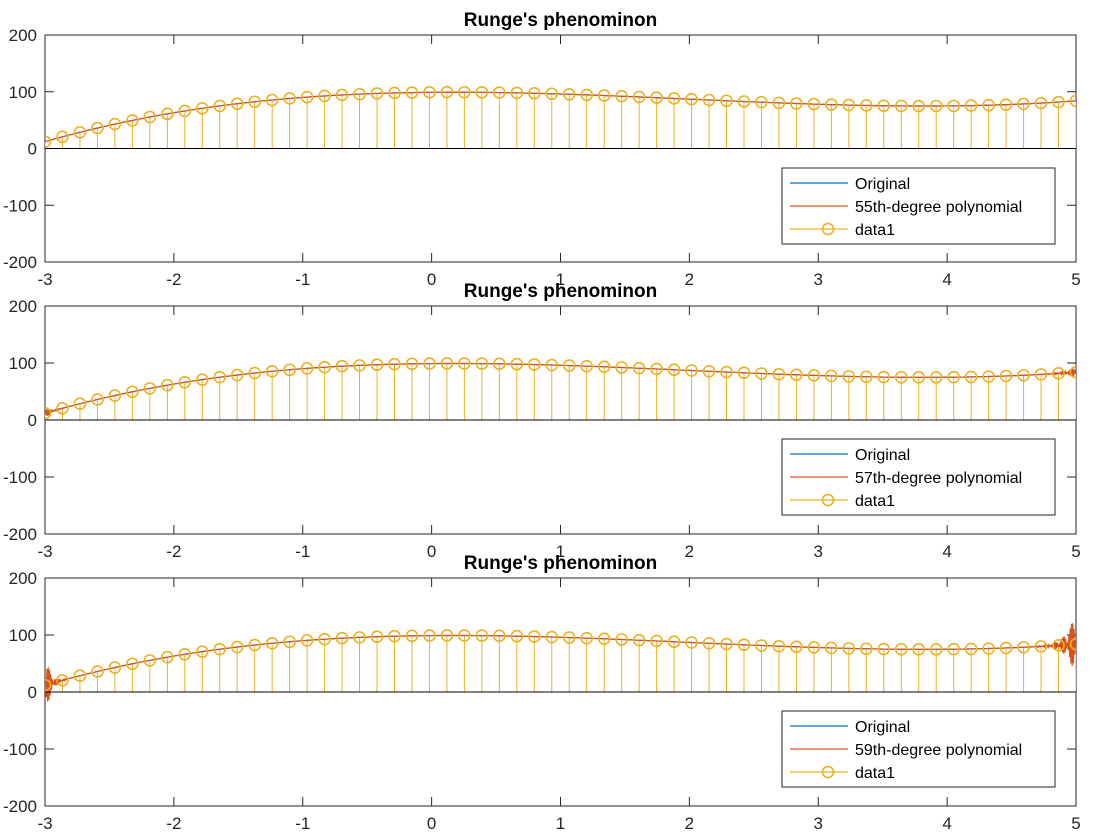 The width and height of the screenshot is (1120, 840). I want to click on legend: Original 57th-degree polynomial data1, so click(918, 477).